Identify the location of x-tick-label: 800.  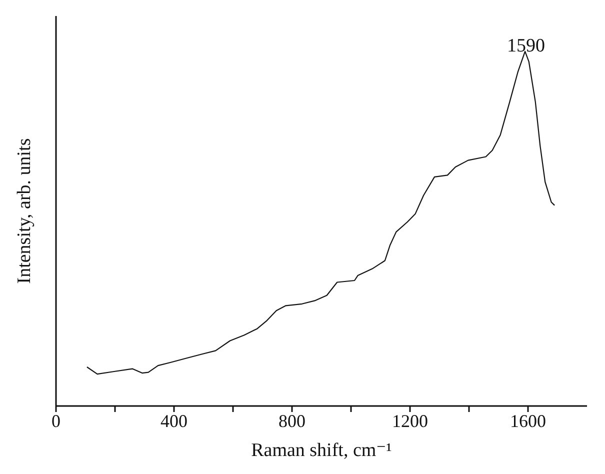
(292, 420).